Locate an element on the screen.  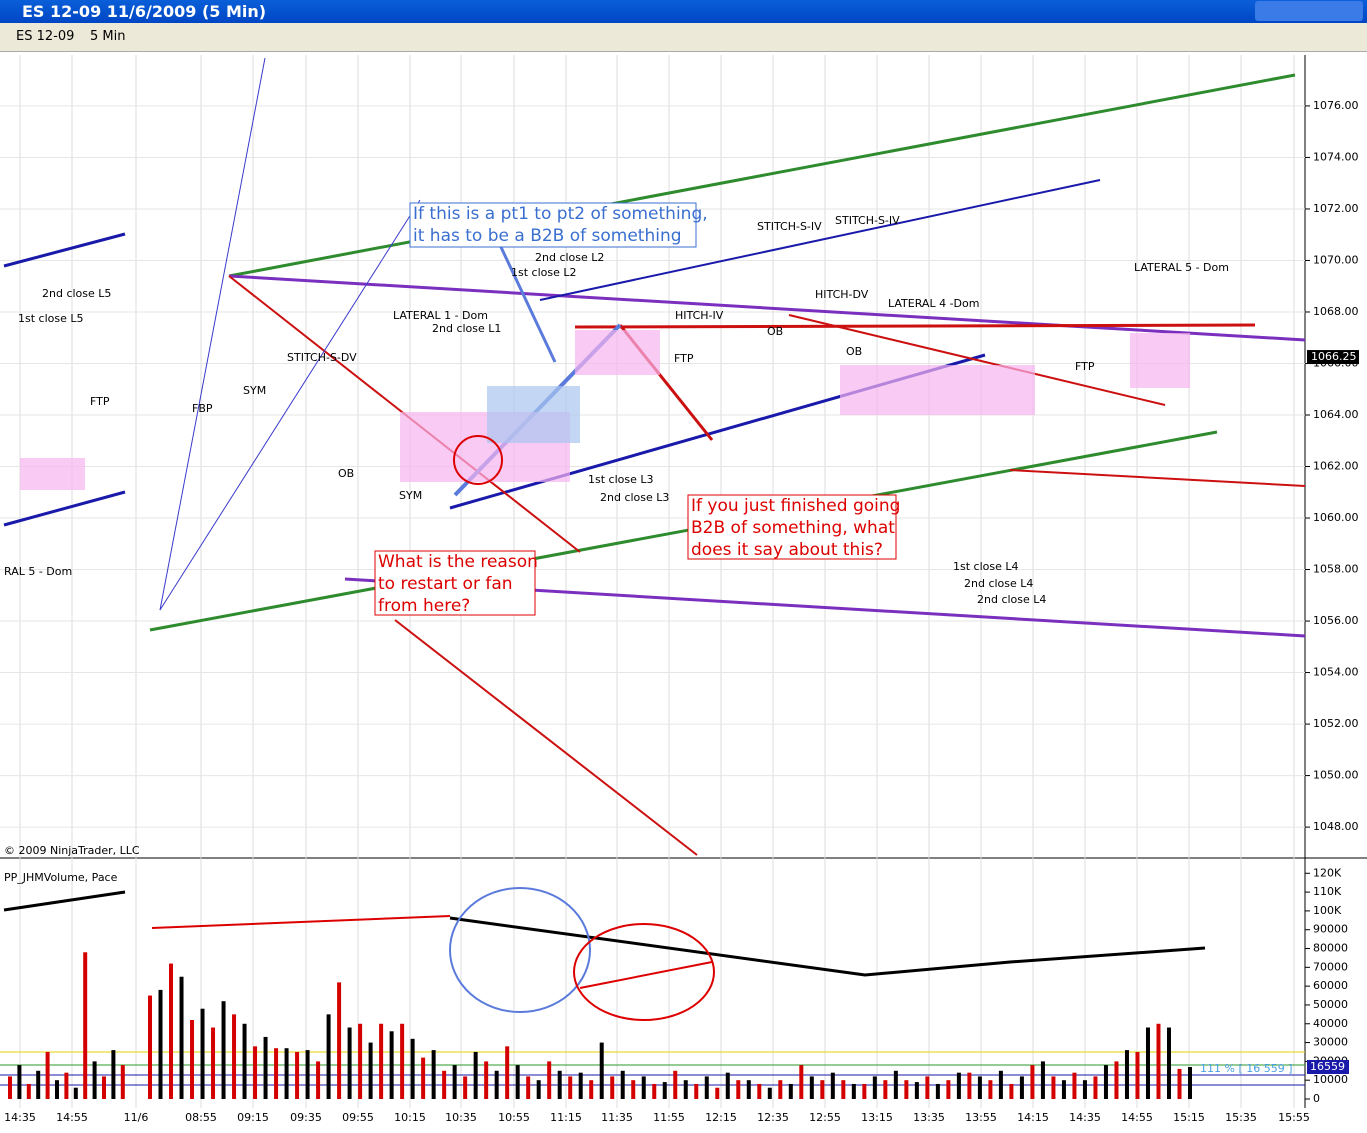
callout-box is located at coordinates (792, 527).